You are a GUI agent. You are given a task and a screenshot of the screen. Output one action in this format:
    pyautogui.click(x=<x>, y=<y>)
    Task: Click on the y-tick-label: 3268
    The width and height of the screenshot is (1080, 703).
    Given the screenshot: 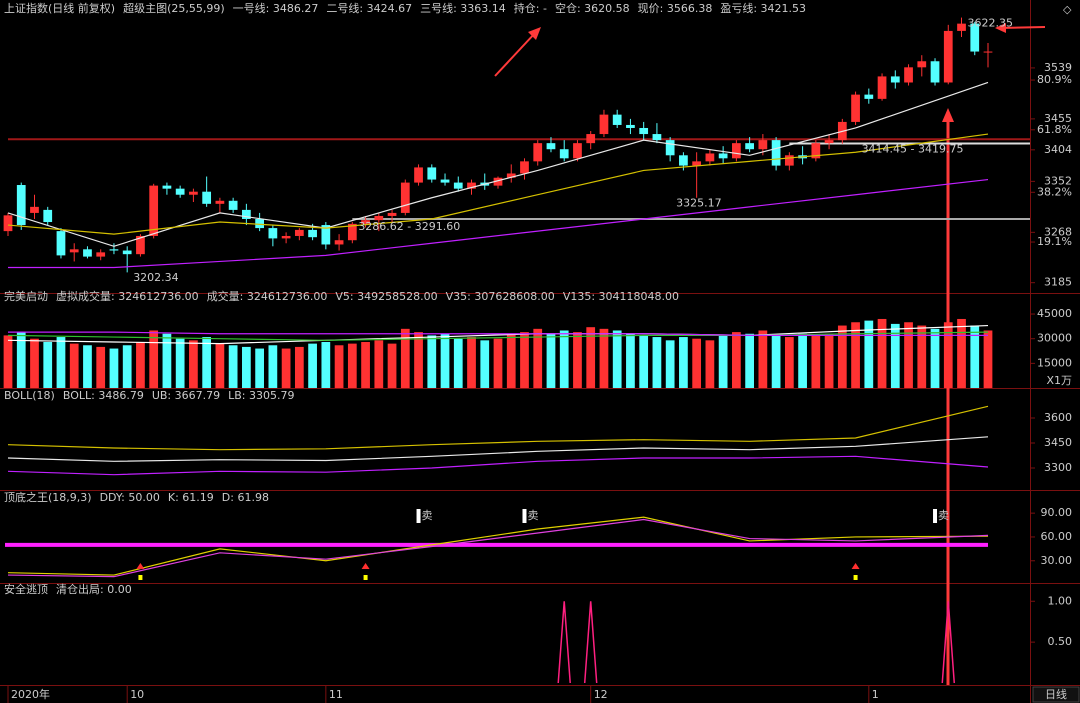 What is the action you would take?
    pyautogui.click(x=1058, y=231)
    